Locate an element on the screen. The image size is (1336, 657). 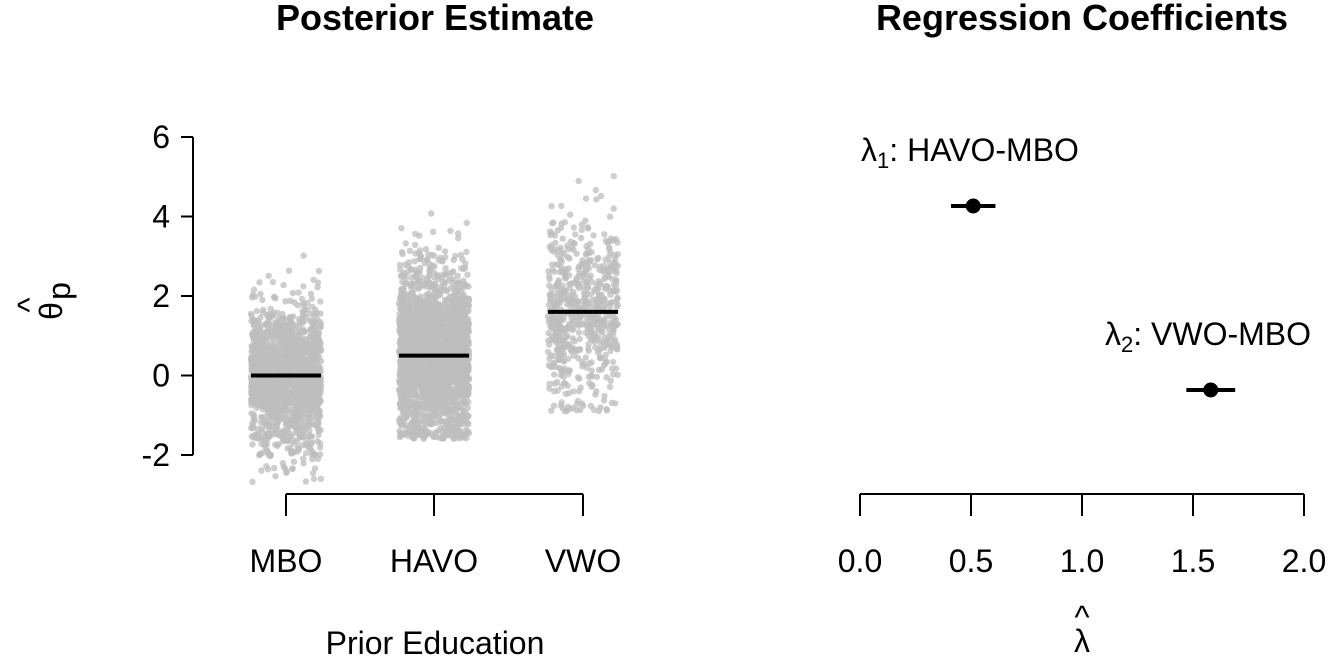
y-tick-label: 2 is located at coordinates (161, 296).